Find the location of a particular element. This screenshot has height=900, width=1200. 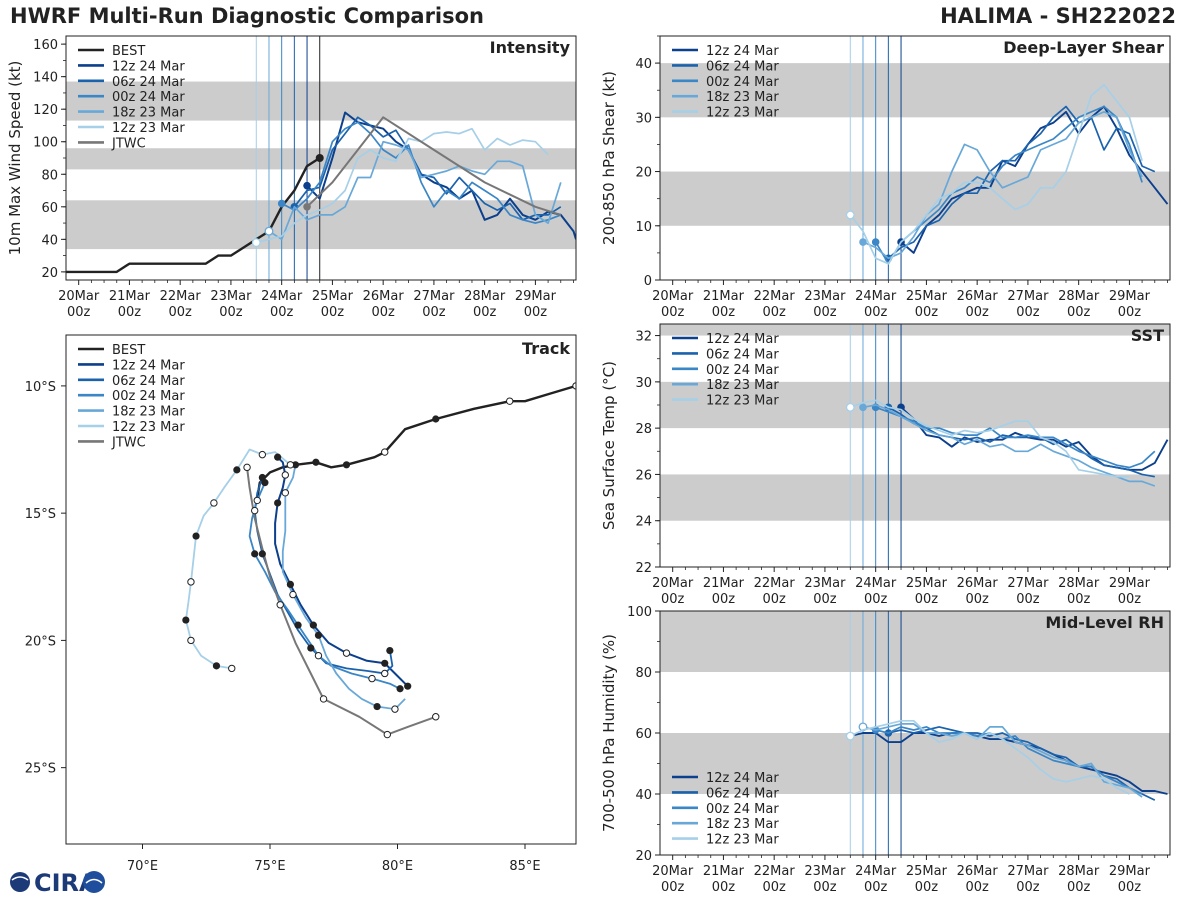

x-tick-label-day: 24Mar is located at coordinates (876, 583).